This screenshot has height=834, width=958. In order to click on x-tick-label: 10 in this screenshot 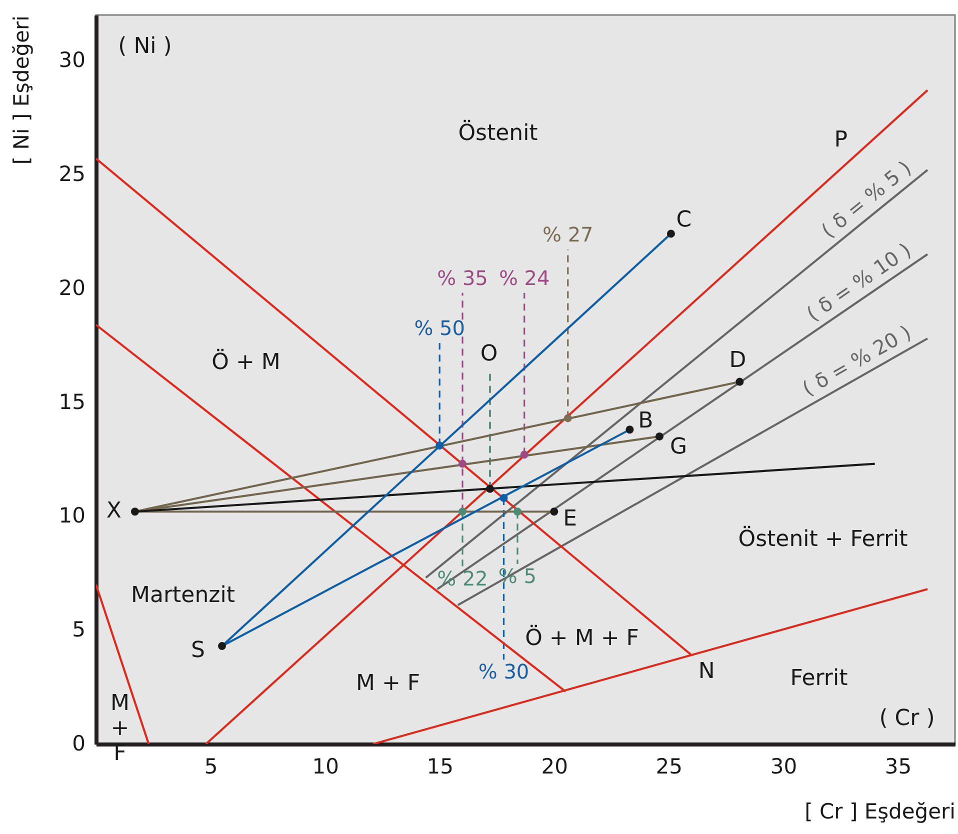, I will do `click(325, 766)`.